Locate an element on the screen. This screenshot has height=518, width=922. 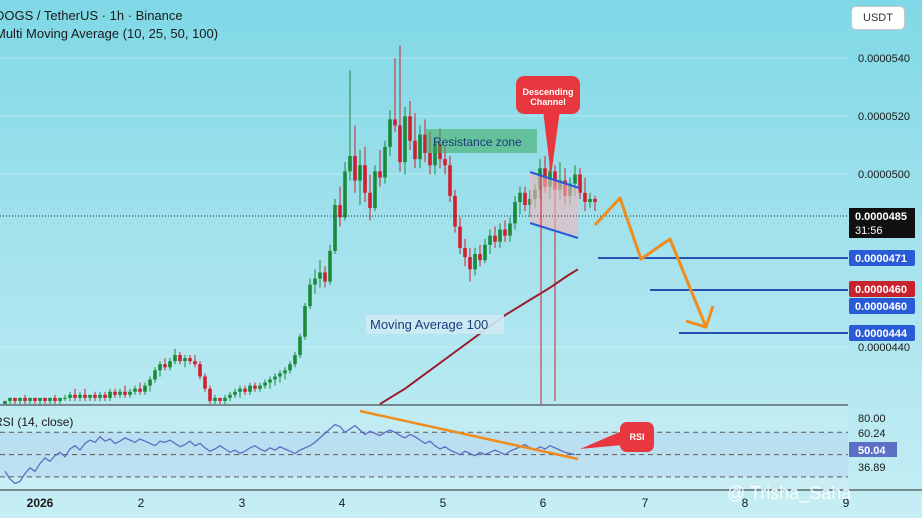
watermark: @ Trisha_Saha is located at coordinates (789, 493).